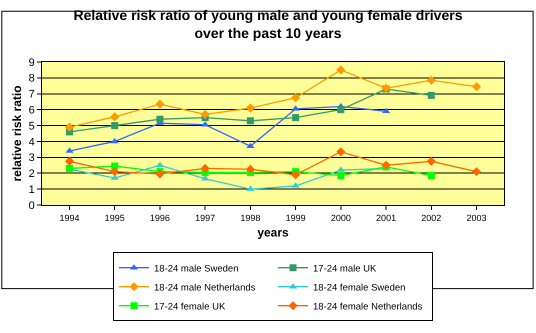  Describe the element at coordinates (69, 217) in the screenshot. I see `x-tick-label: 1994` at that location.